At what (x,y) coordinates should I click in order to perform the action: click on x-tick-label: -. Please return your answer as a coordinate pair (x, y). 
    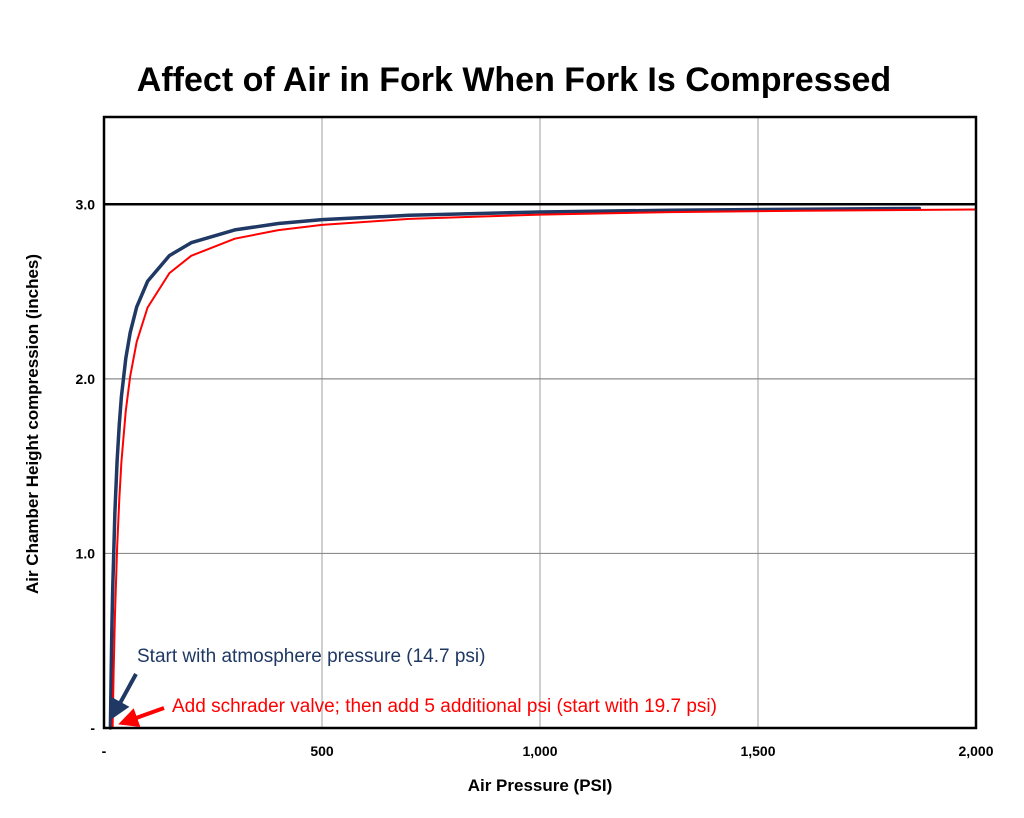
    Looking at the image, I should click on (104, 751).